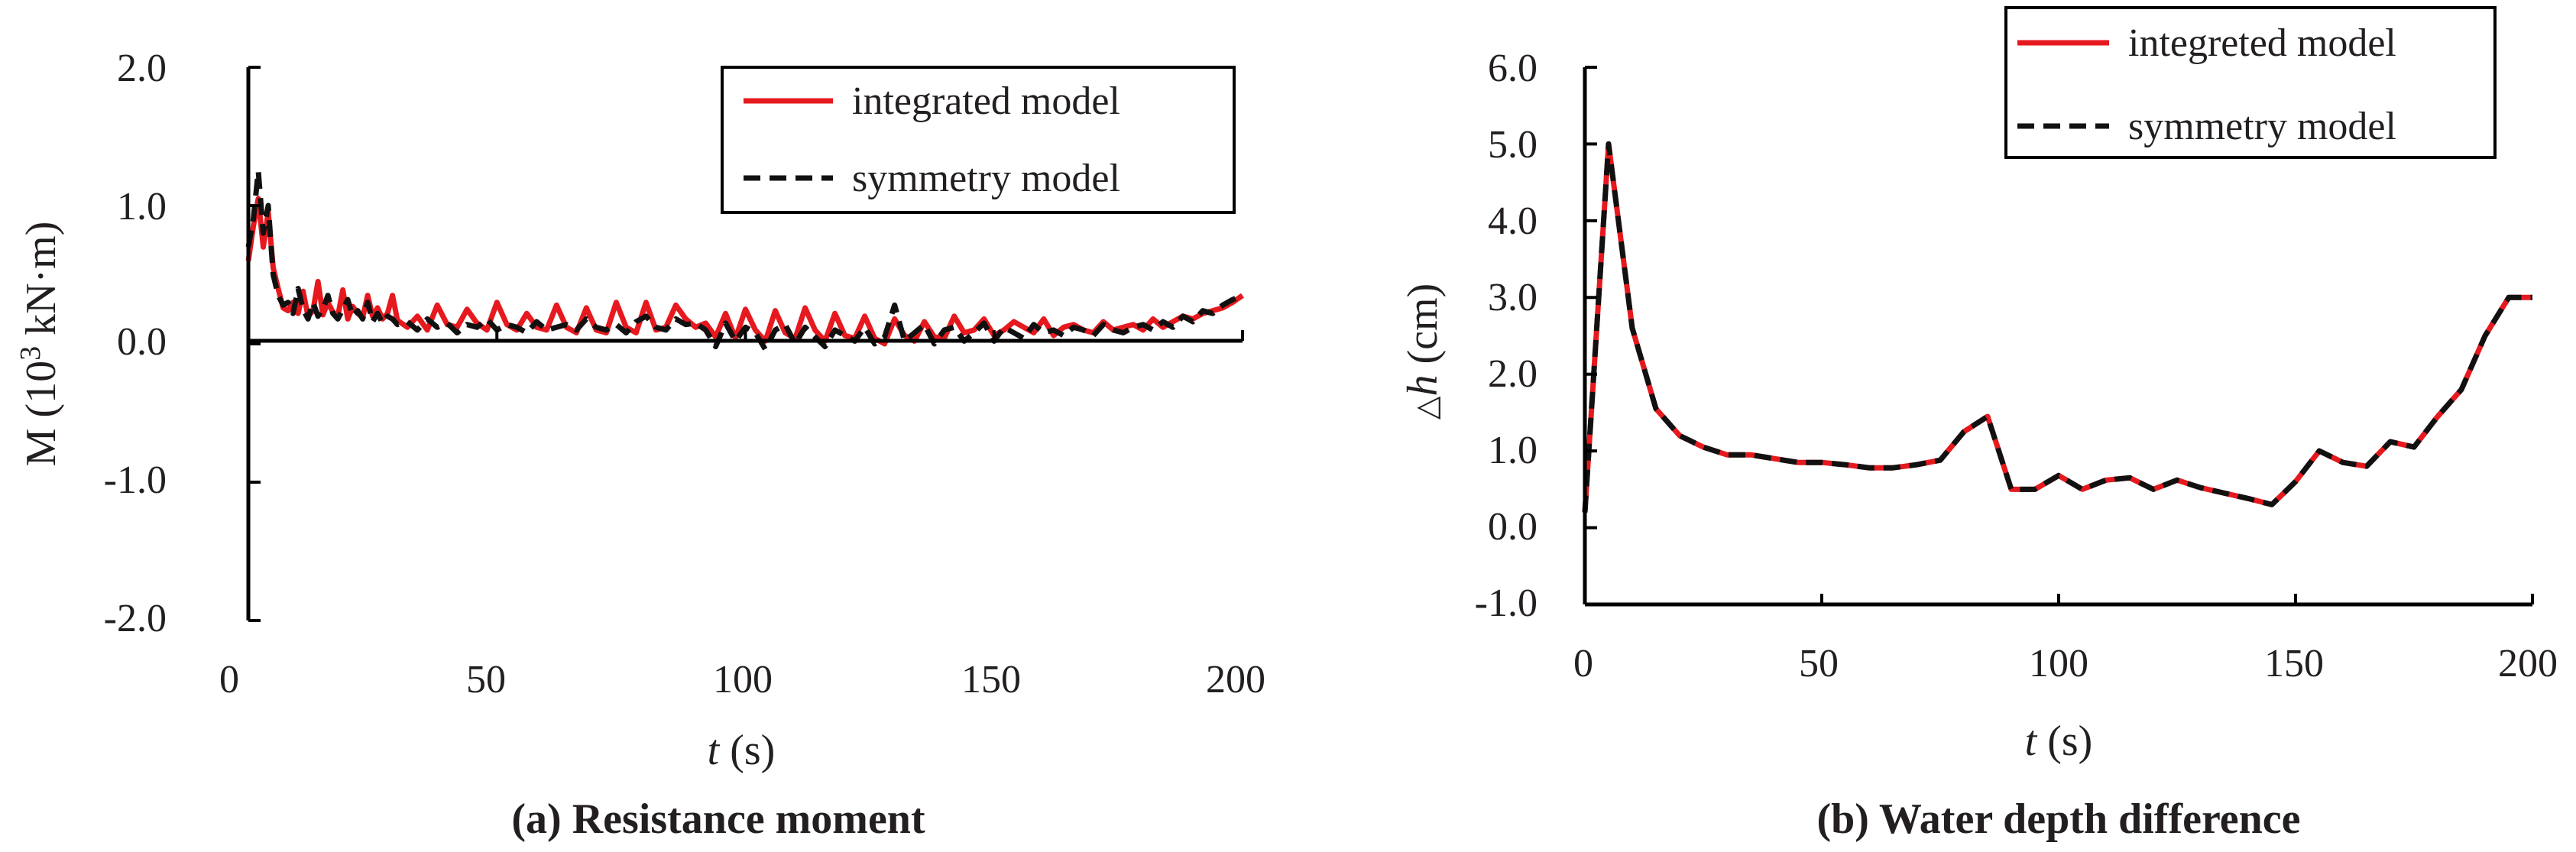 This screenshot has height=852, width=2576. I want to click on panel-b-xtick-label: 0, so click(1583, 664).